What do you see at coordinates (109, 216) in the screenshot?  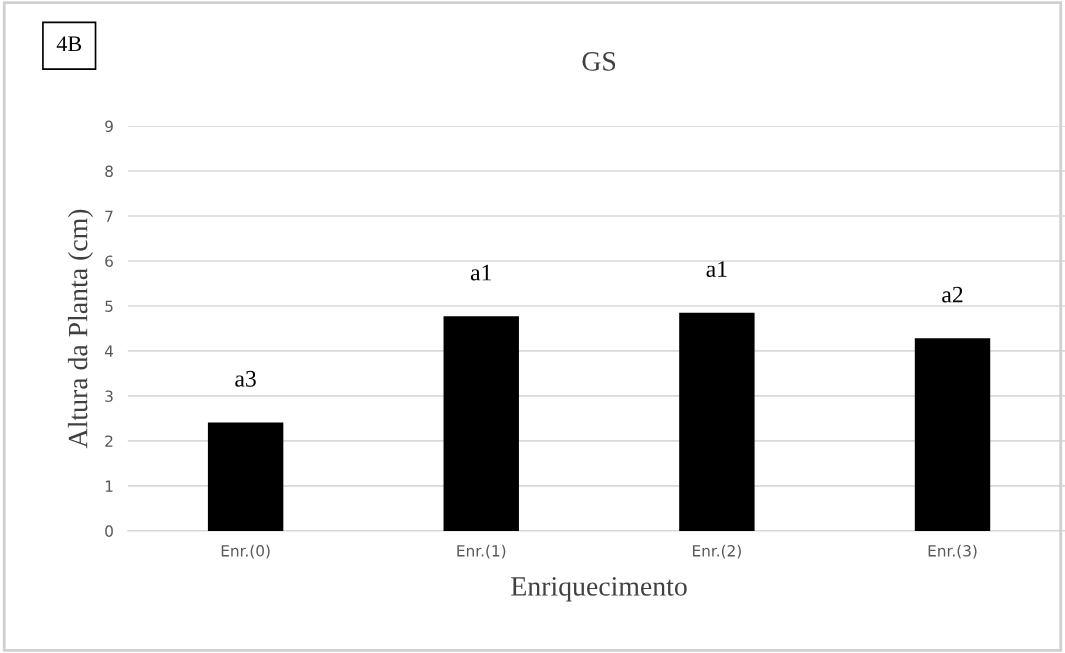 I see `y-tick-label: 7` at bounding box center [109, 216].